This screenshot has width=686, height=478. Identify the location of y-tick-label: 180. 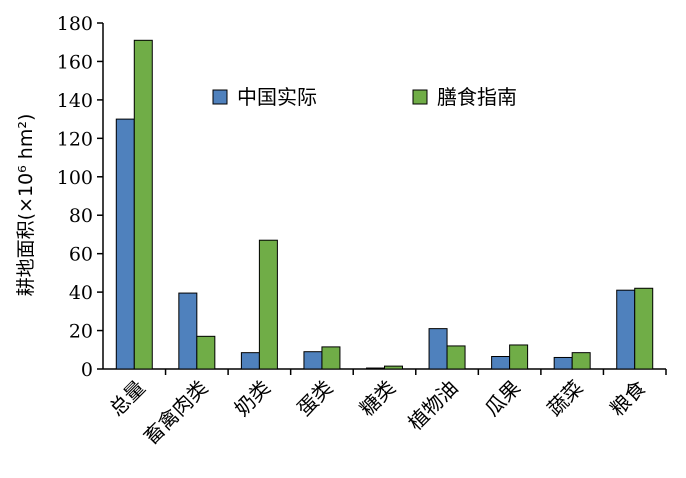
(75, 24).